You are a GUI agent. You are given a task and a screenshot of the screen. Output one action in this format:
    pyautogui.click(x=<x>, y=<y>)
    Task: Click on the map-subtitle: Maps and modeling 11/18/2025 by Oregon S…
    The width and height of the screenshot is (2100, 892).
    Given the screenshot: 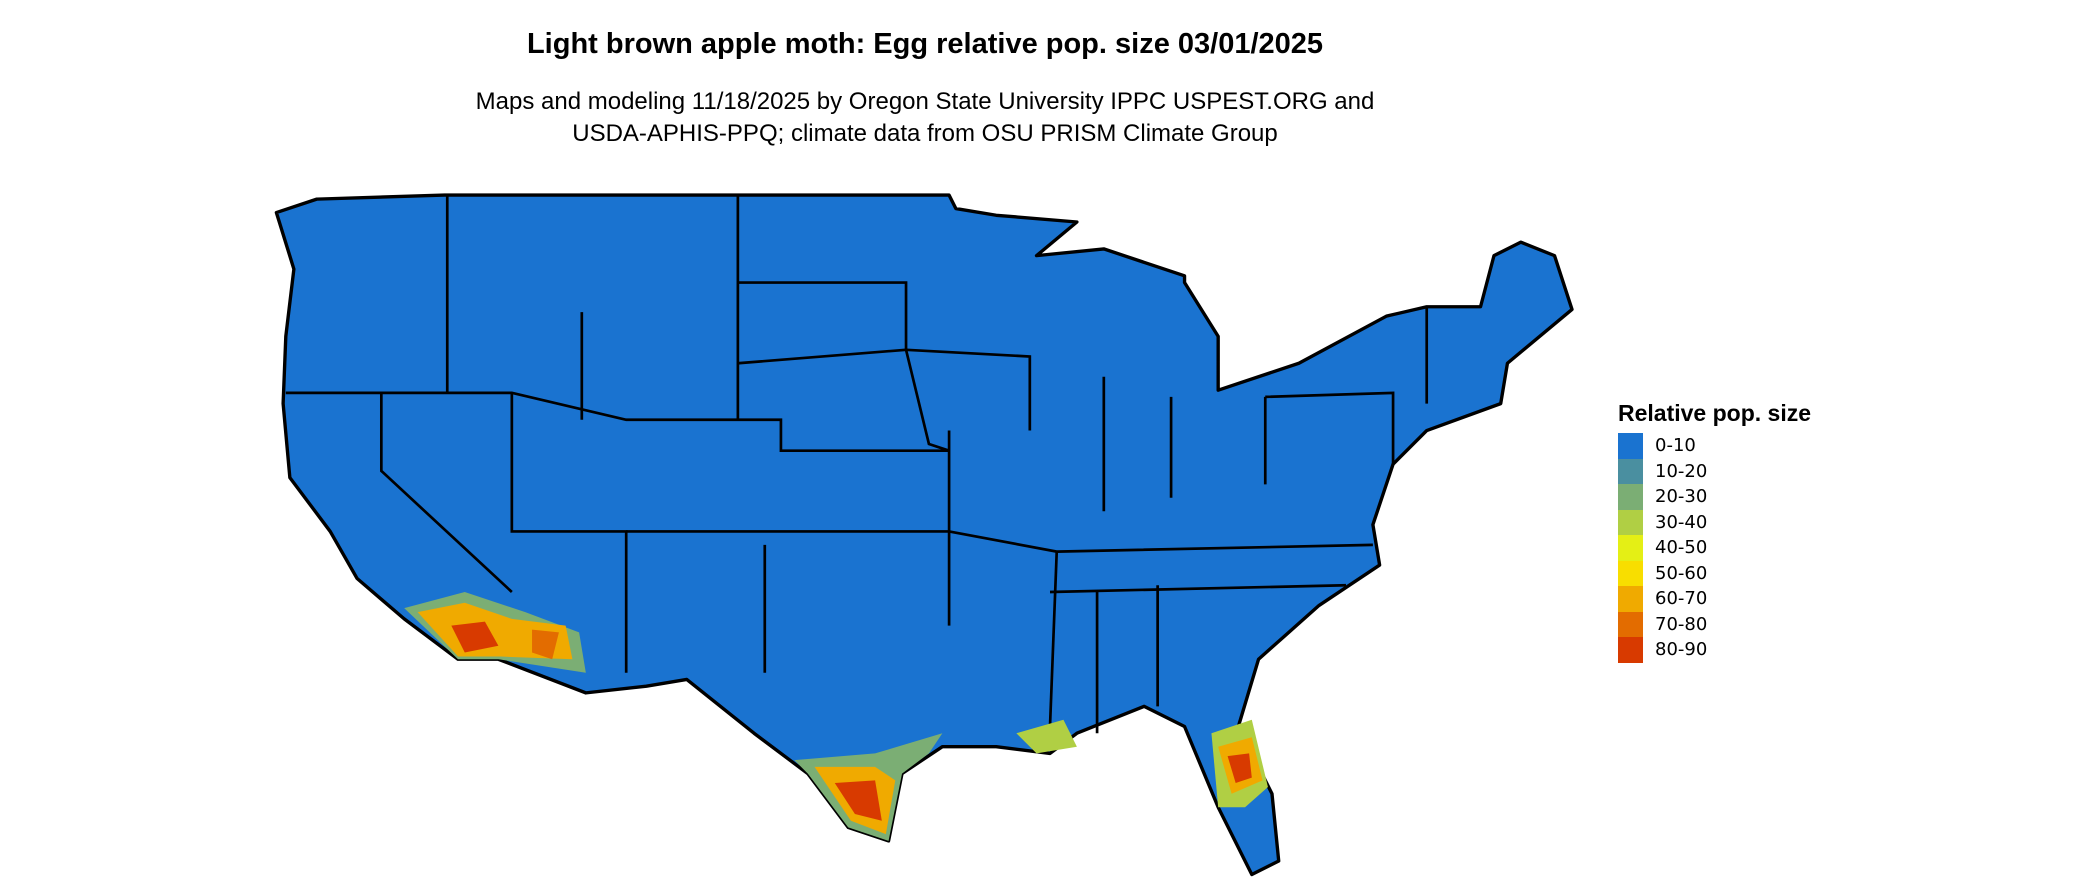 What is the action you would take?
    pyautogui.click(x=925, y=118)
    